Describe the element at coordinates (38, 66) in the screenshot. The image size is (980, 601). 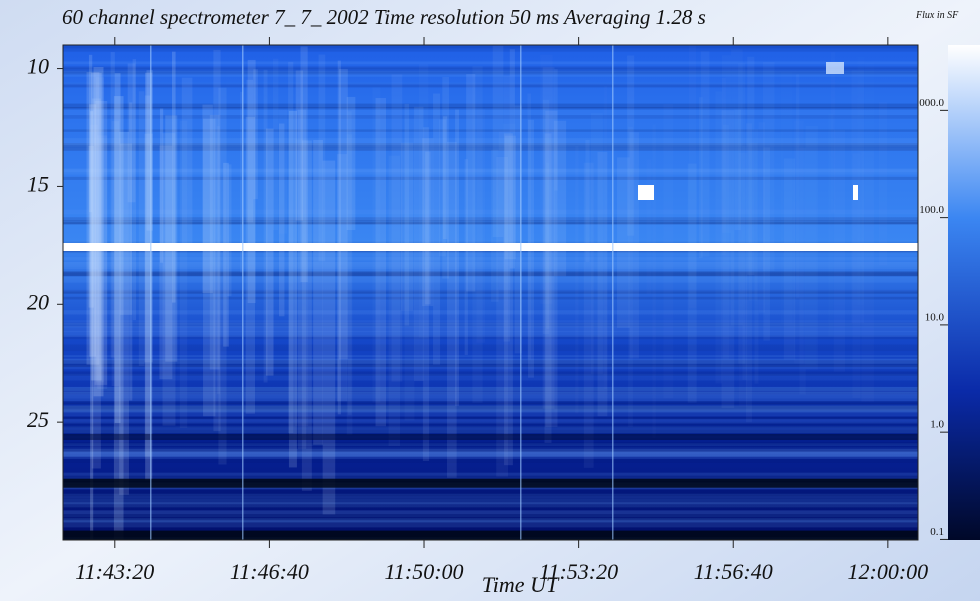
I see `y-tick-label: 10` at that location.